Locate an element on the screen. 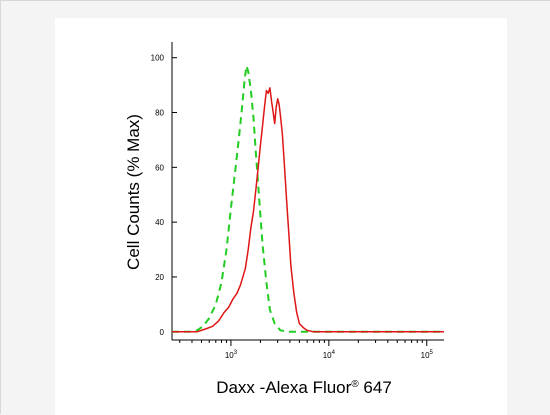  x-axis-title-suffix: 647 is located at coordinates (375, 387).